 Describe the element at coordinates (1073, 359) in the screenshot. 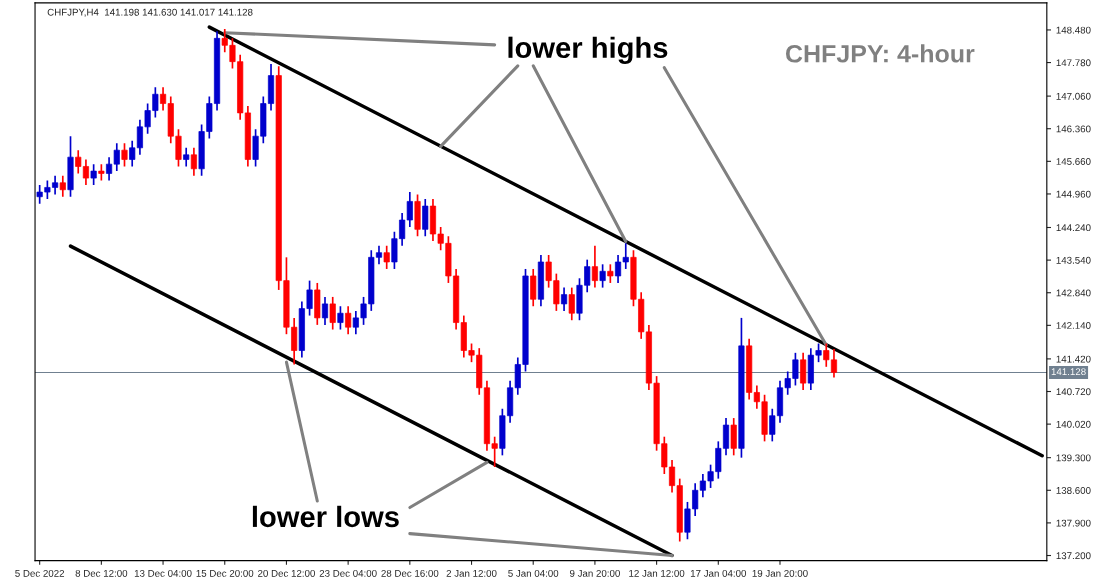

I see `y-tick-label: 141.420` at that location.